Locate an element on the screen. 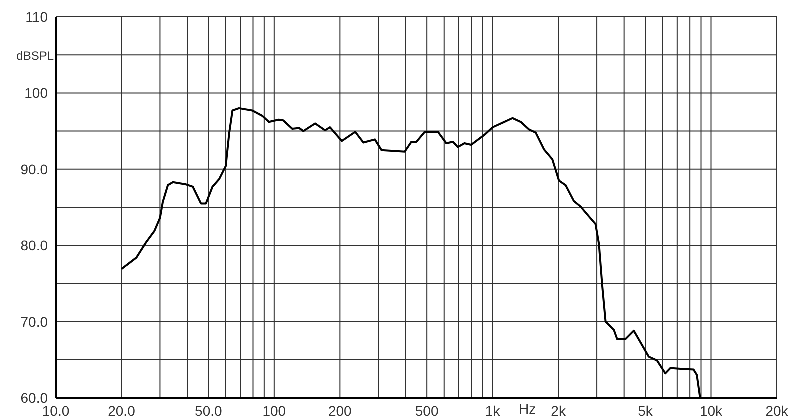  x-tick-label: 500 is located at coordinates (427, 410).